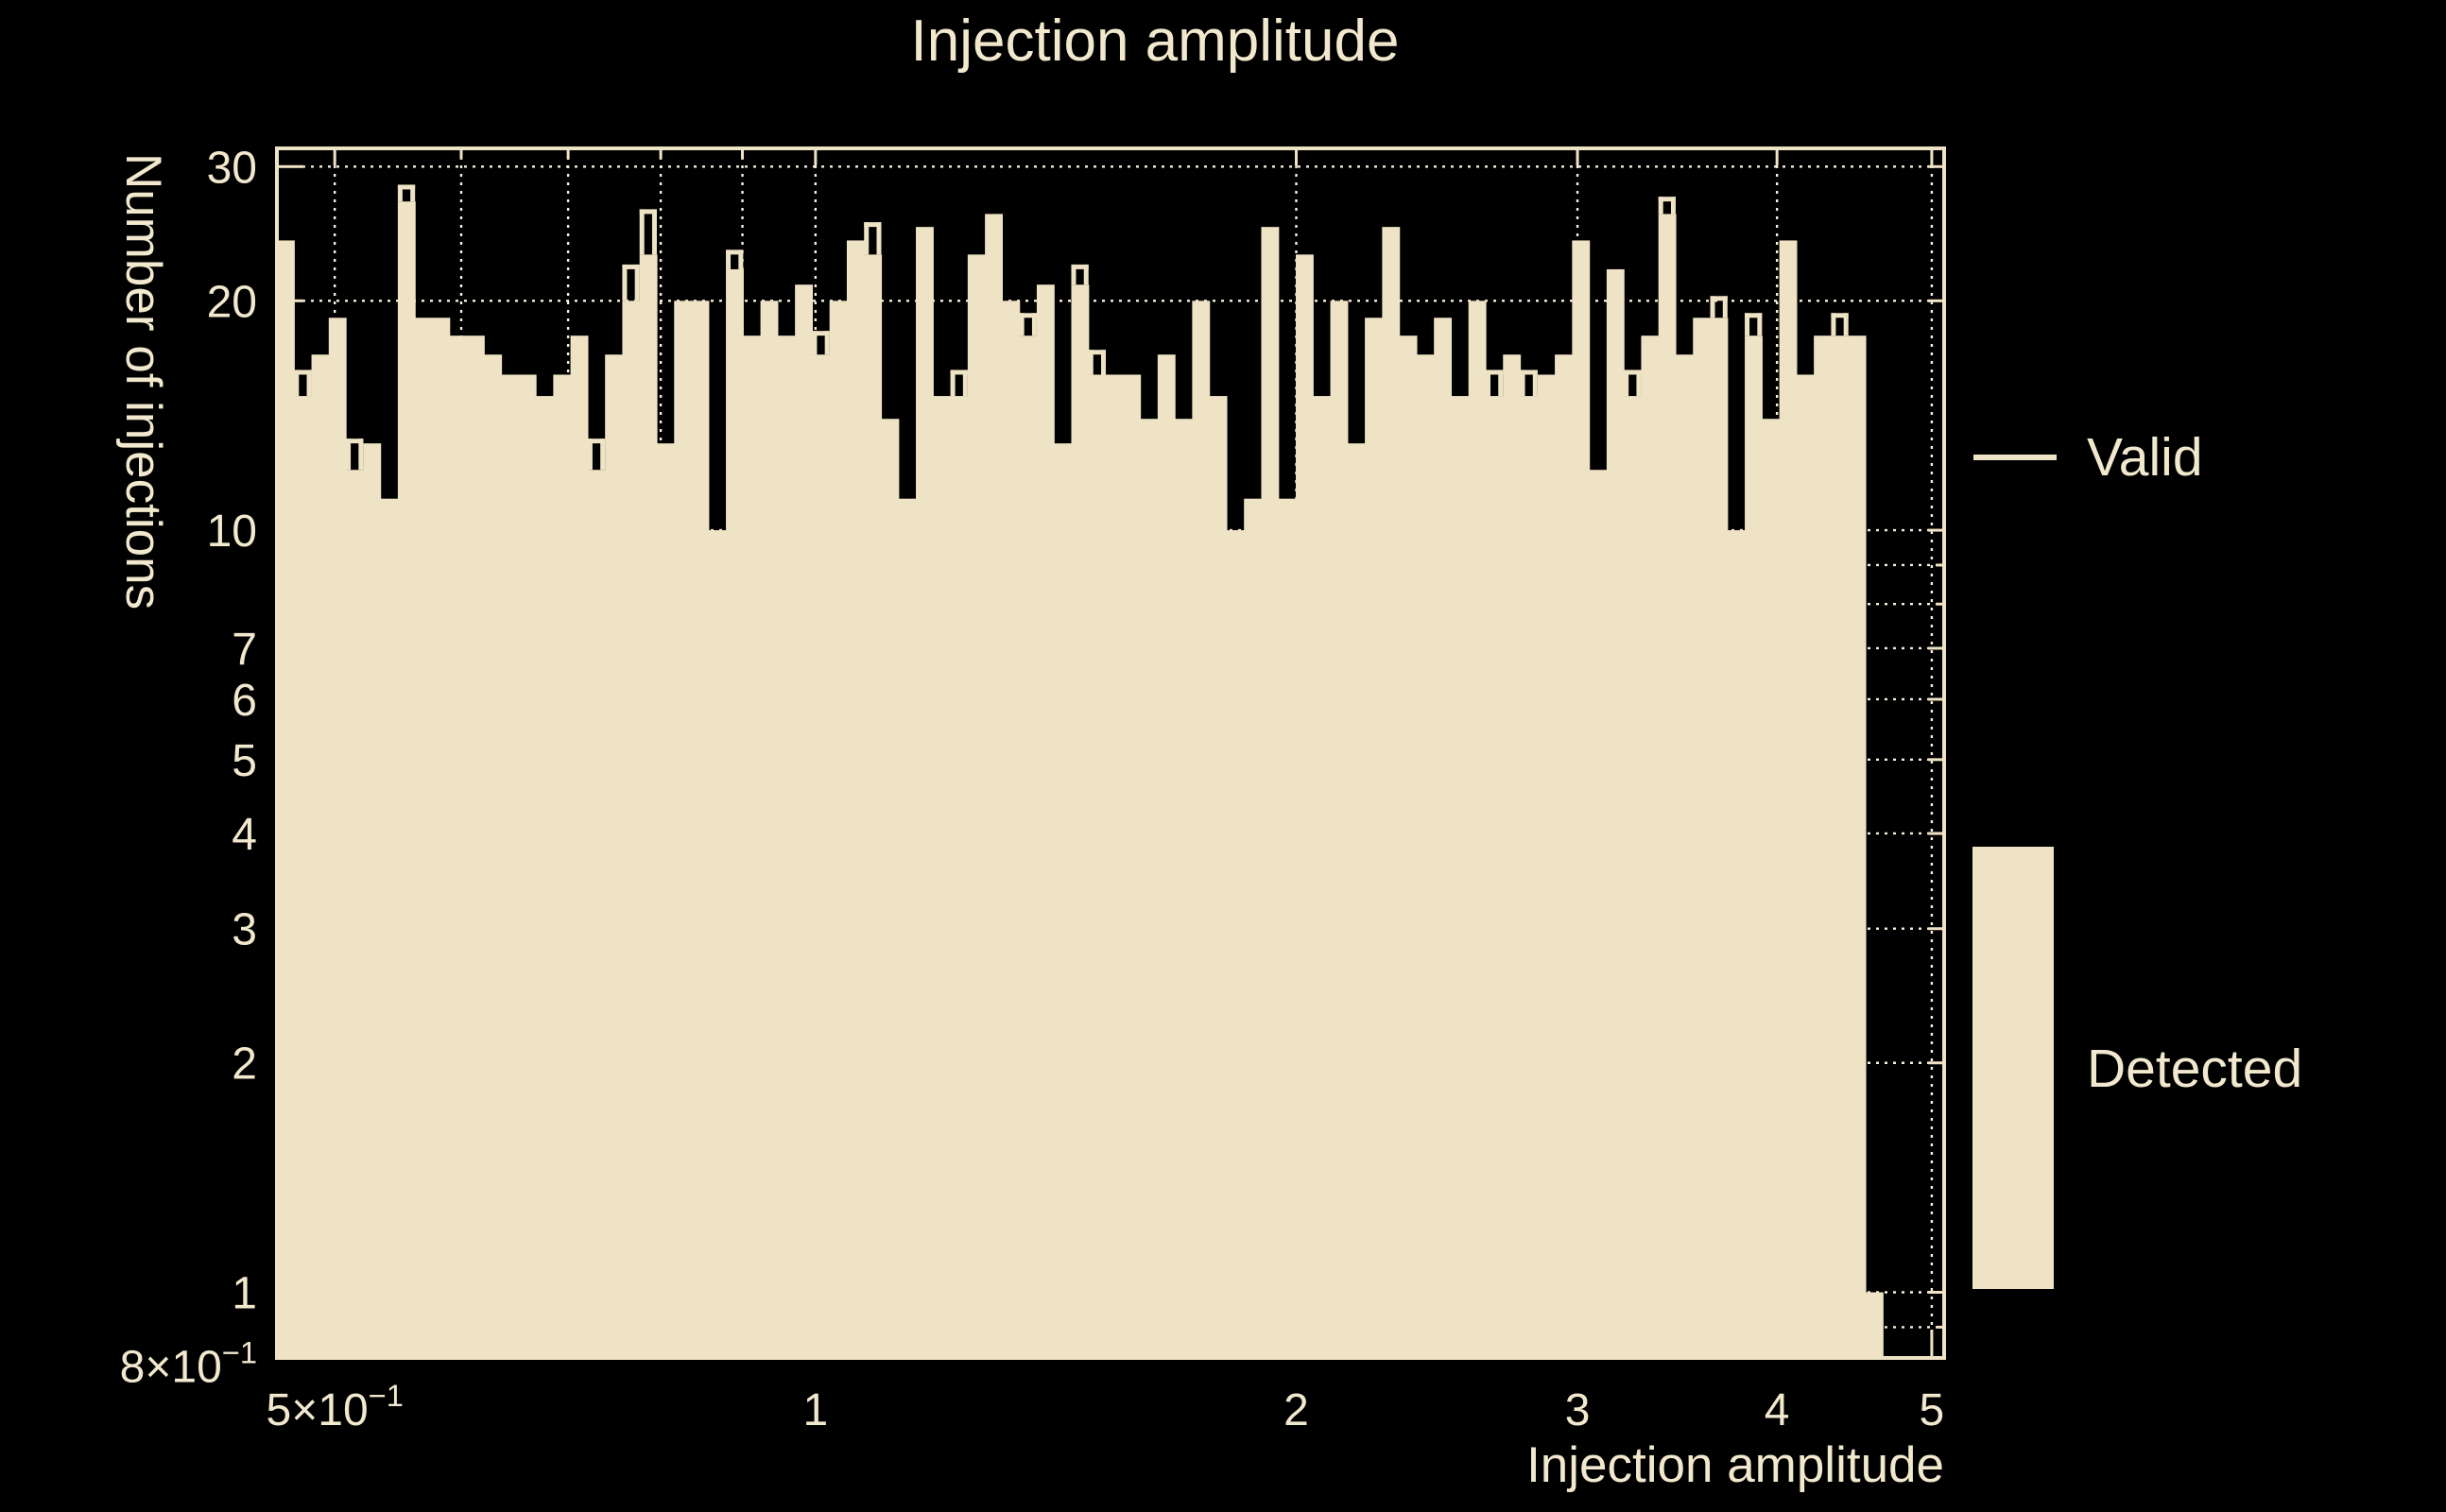  What do you see at coordinates (815, 1410) in the screenshot?
I see `tick-label: 1` at bounding box center [815, 1410].